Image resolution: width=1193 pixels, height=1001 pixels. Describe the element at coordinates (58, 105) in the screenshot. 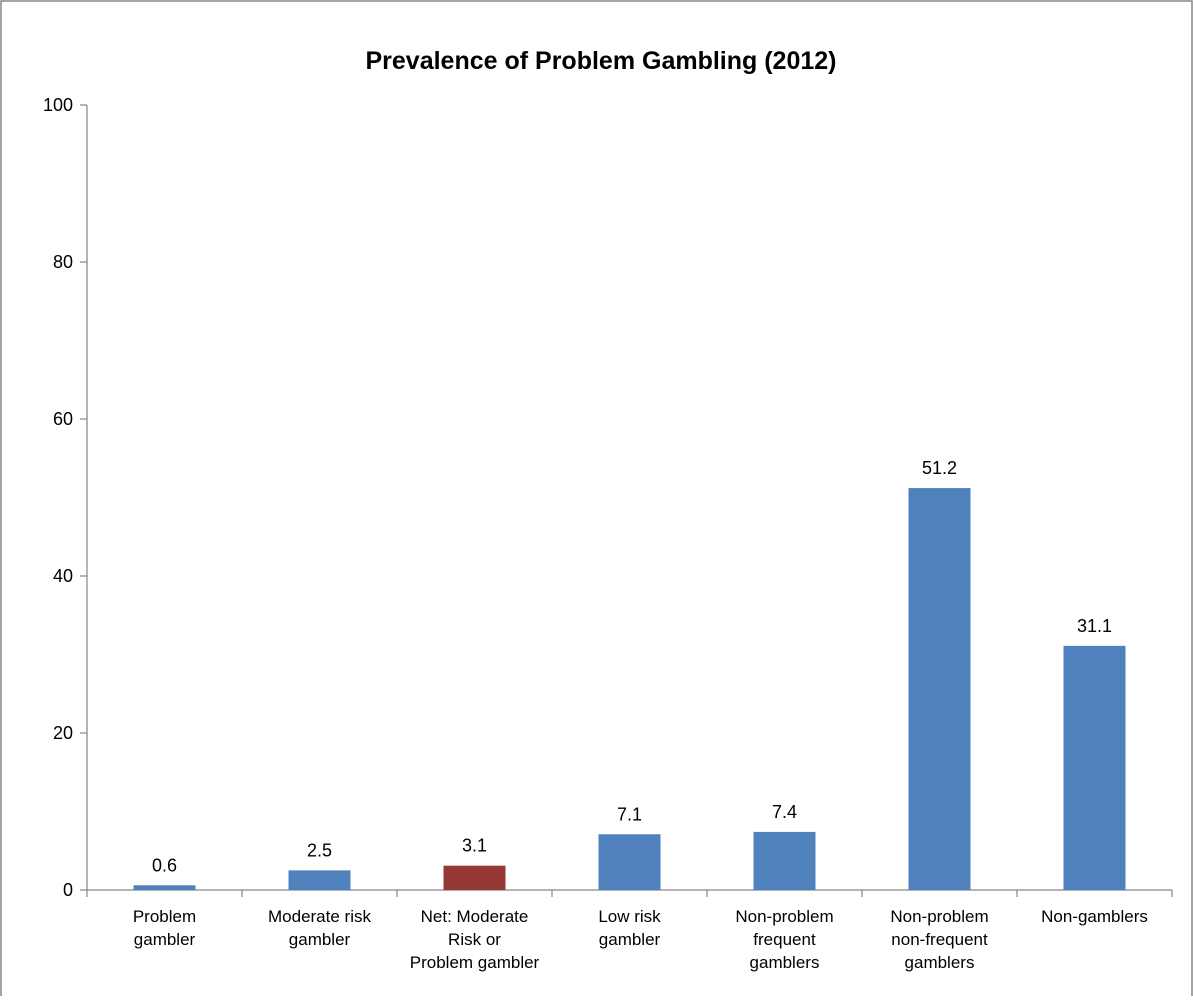

I see `y-tick-label: 100` at that location.